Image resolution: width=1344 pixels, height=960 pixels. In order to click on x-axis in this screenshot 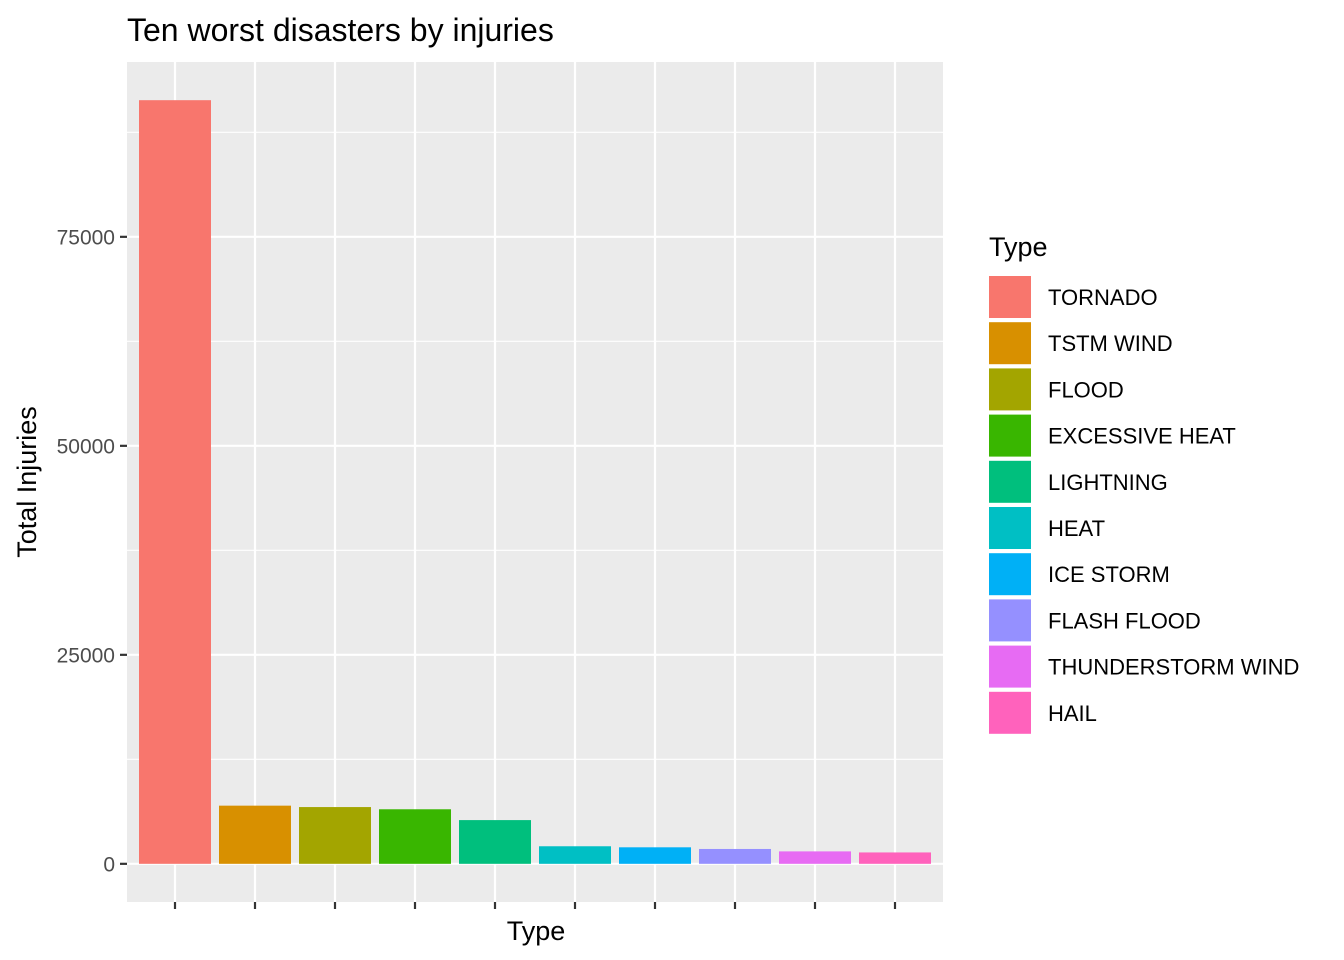, I will do `click(535, 905)`.